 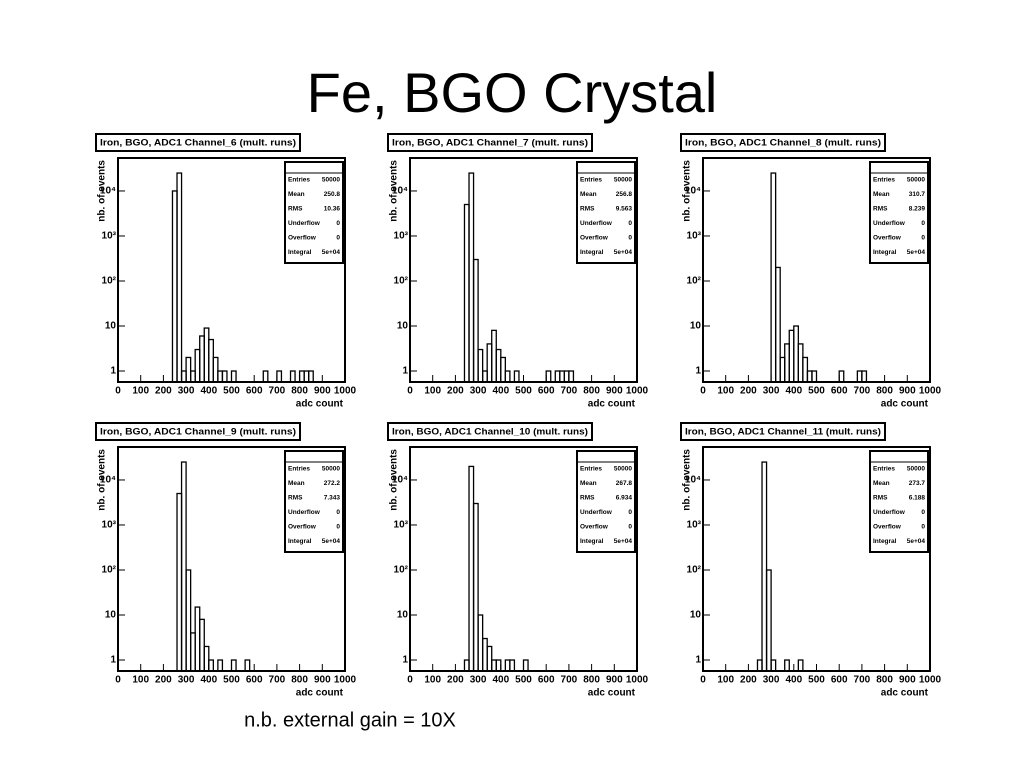 I want to click on panel-title: Iron, BGO, ADC1 Channel_10 (mult. runs), so click(x=490, y=431).